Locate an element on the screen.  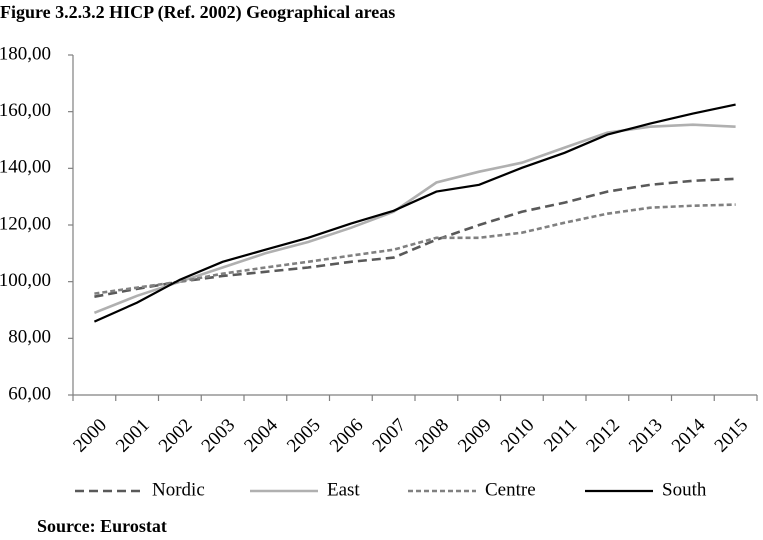
x-tick-label: 2010 is located at coordinates (518, 436).